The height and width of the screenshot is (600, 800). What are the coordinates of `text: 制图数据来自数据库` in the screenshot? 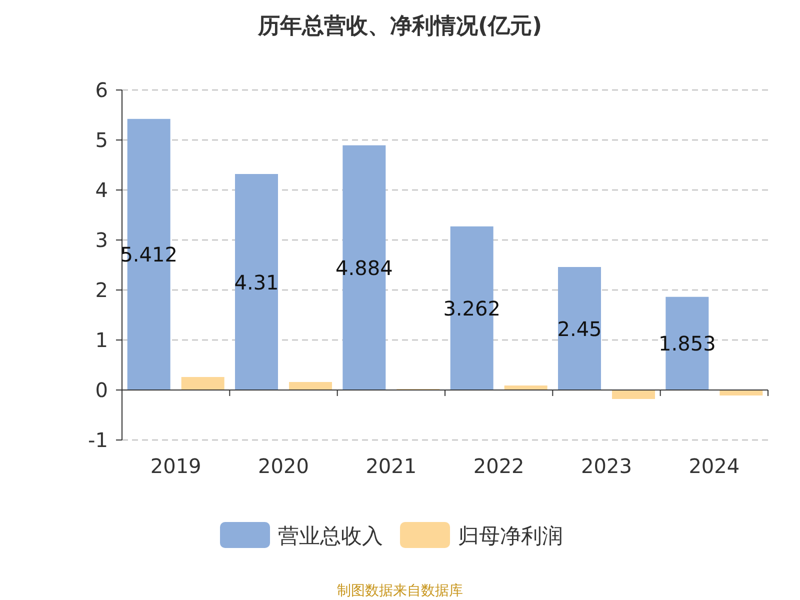 It's located at (400, 591).